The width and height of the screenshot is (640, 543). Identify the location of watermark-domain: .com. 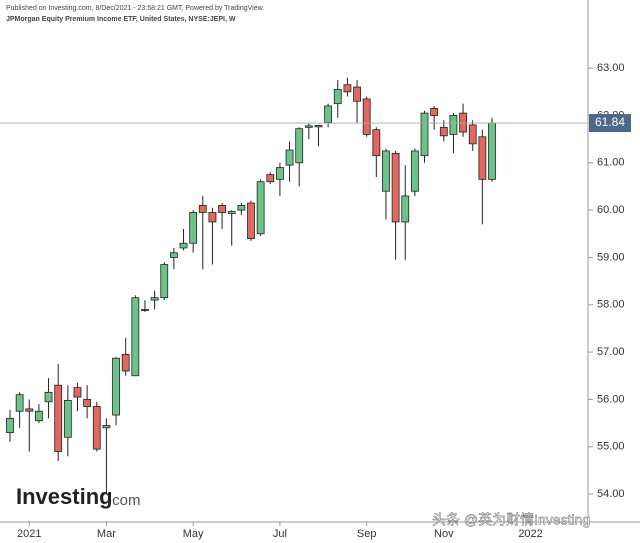
(124, 500).